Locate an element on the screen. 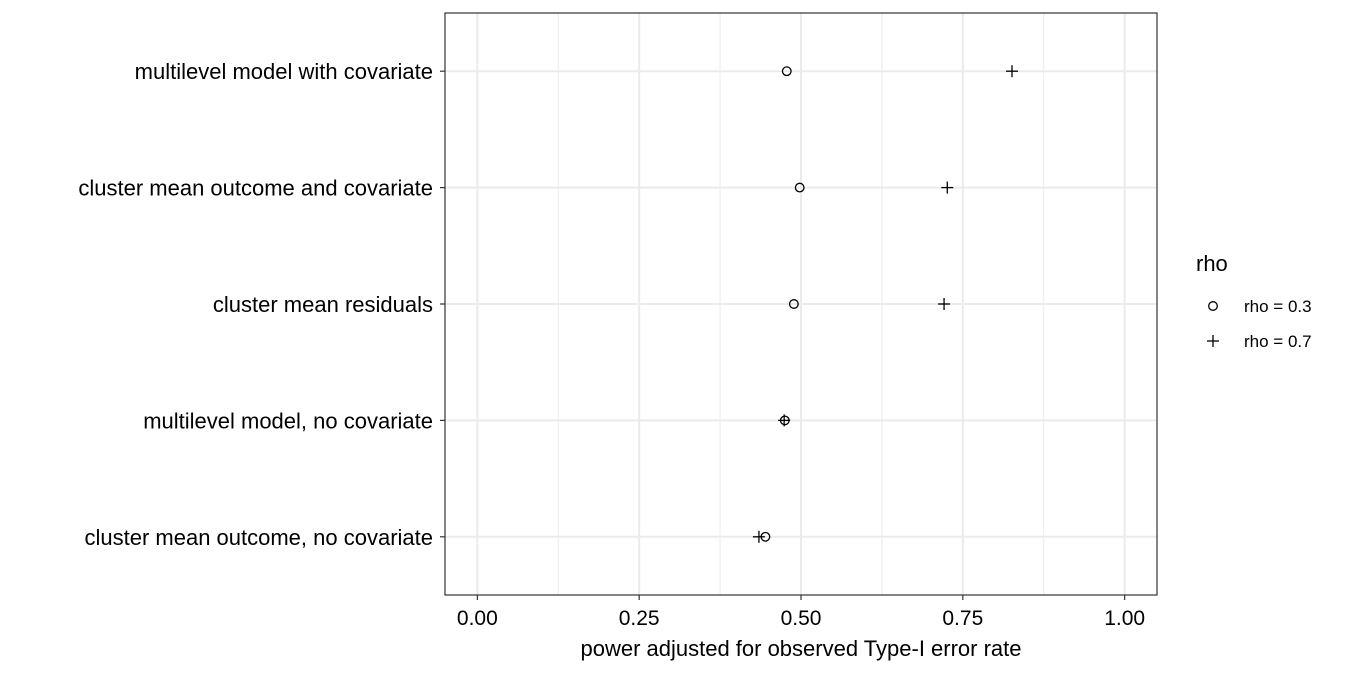  legend-title: rho is located at coordinates (1212, 263).